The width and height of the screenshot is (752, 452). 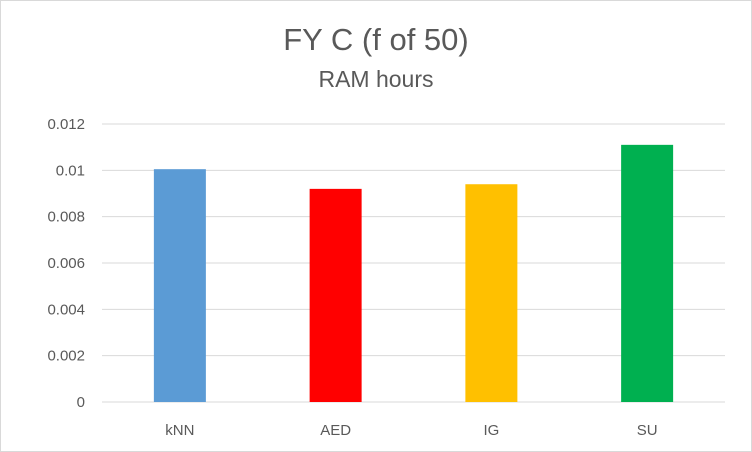 I want to click on category-label: SU, so click(x=647, y=430).